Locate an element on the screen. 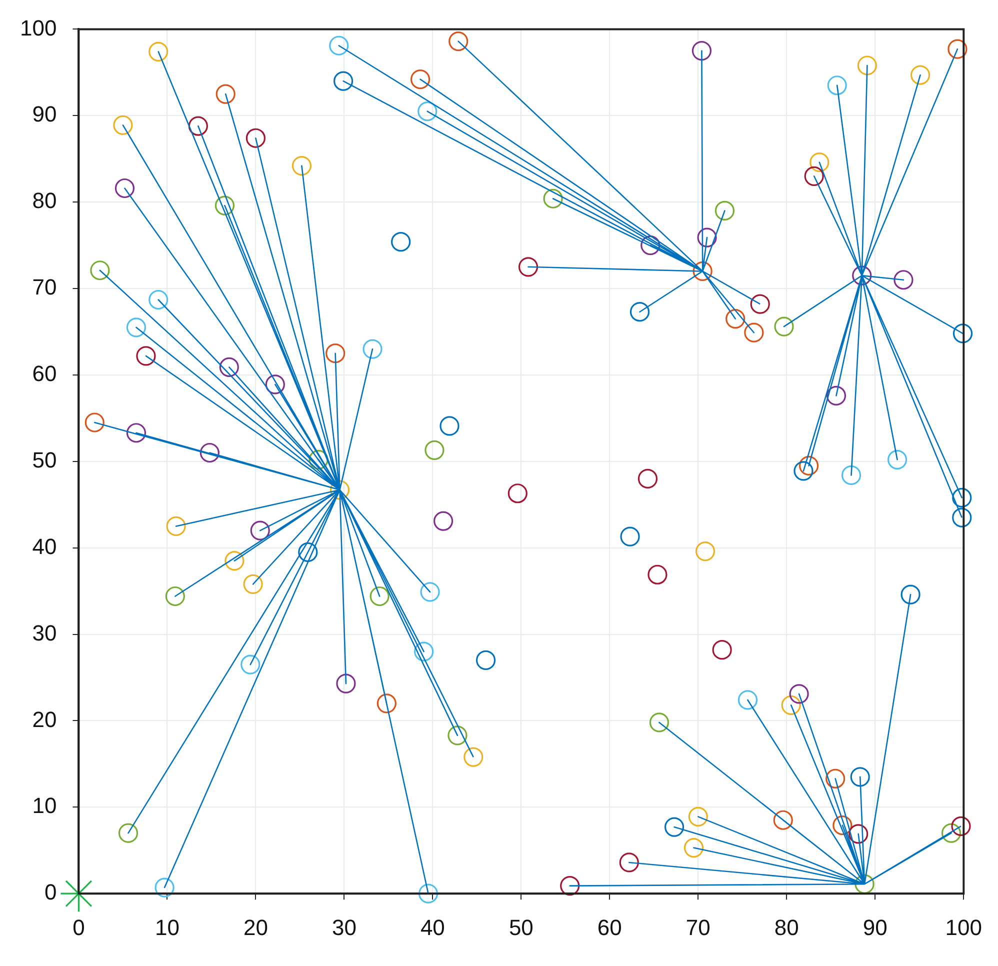  y-tick-label: 30 is located at coordinates (44, 633).